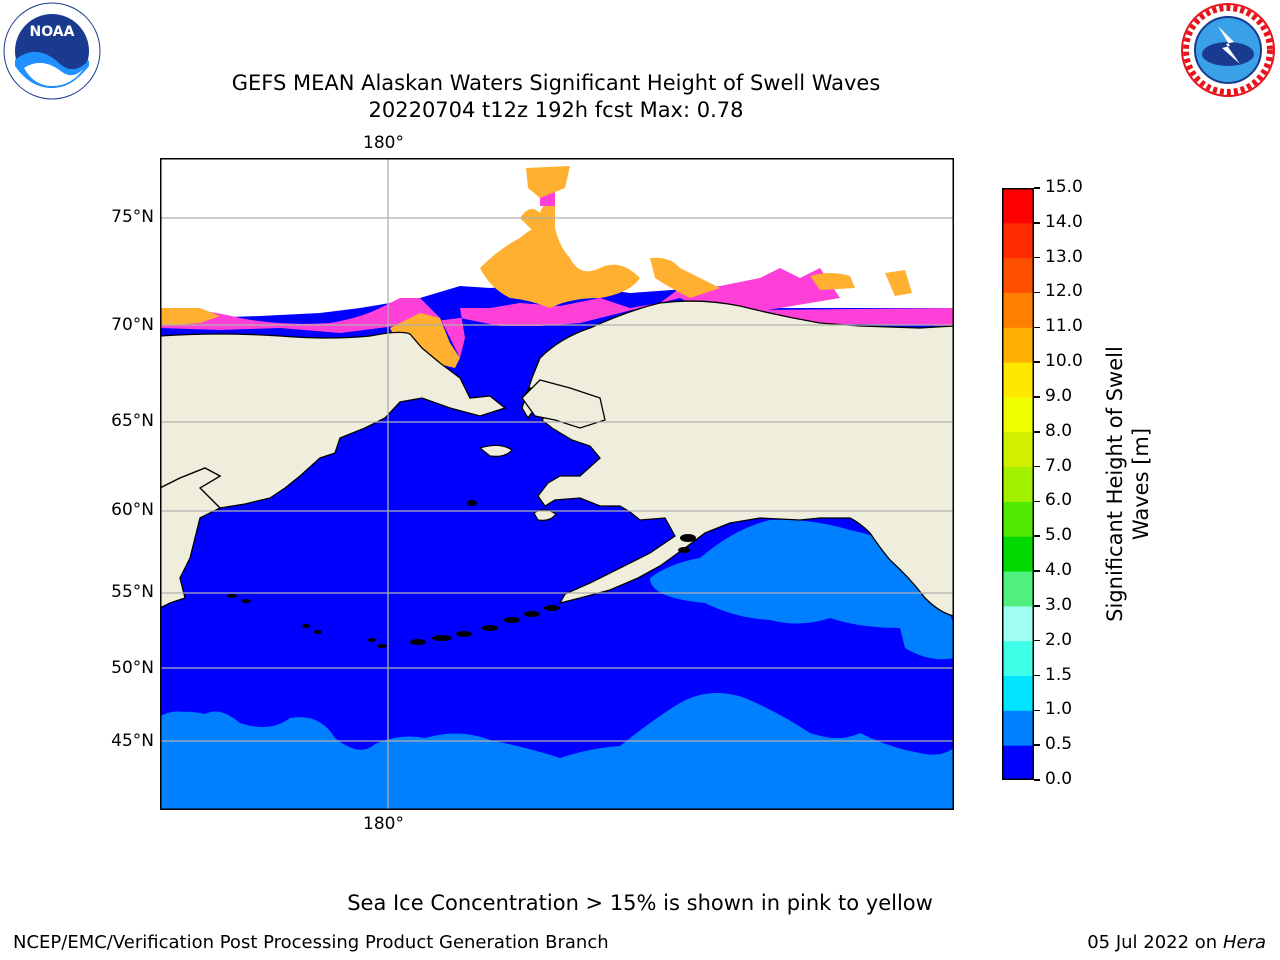  Describe the element at coordinates (1228, 50) in the screenshot. I see `nws-logo` at that location.